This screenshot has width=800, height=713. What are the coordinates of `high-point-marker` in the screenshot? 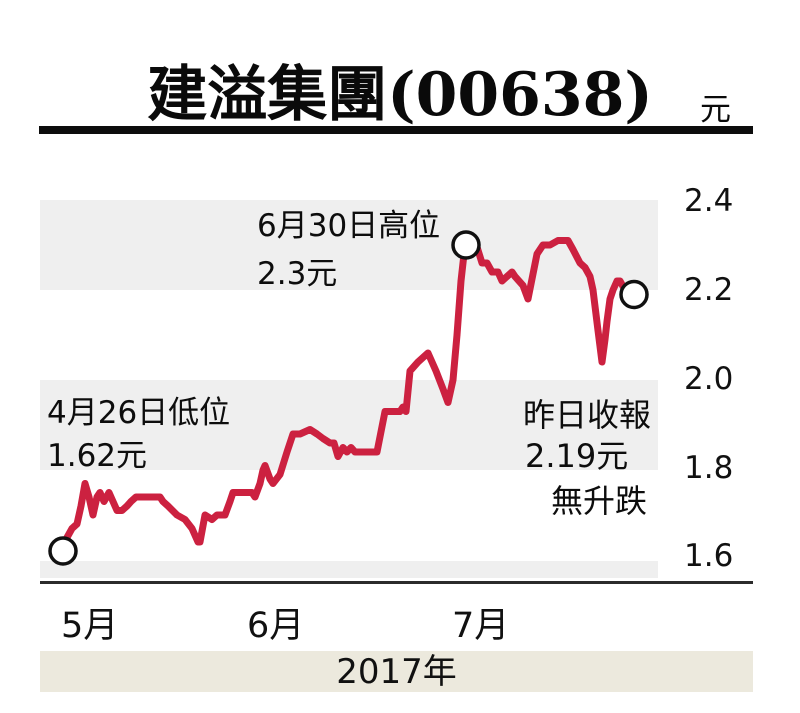 It's located at (466, 245).